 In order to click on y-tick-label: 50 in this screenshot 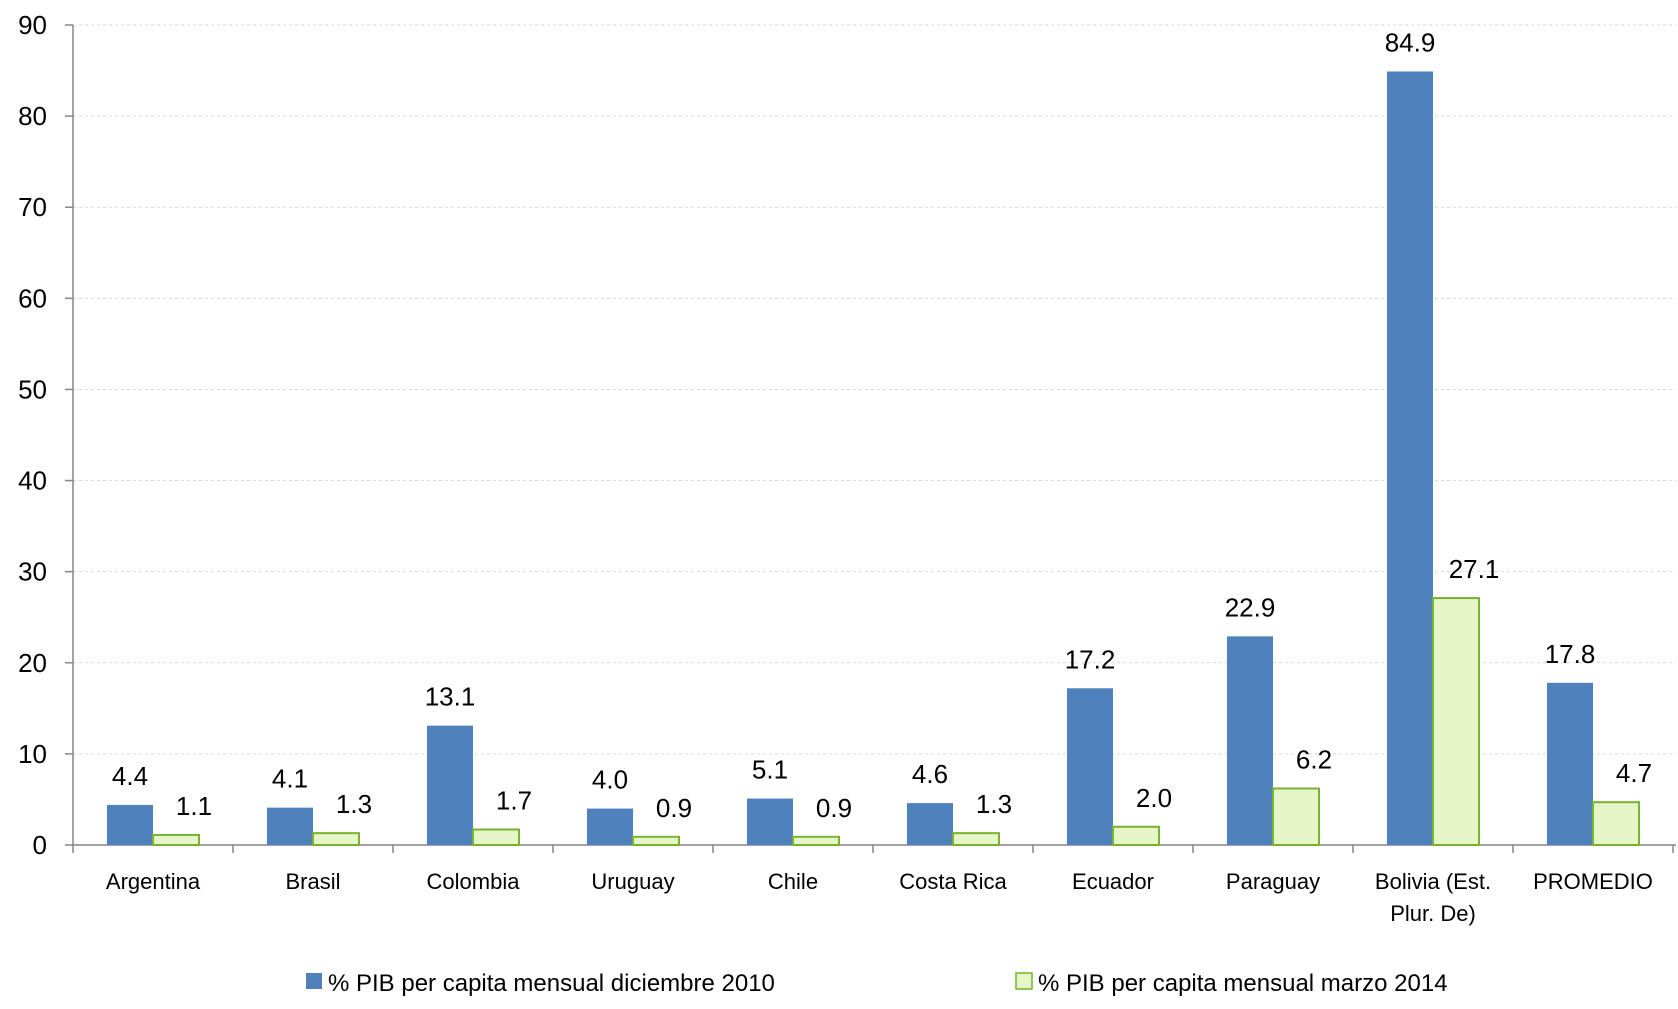, I will do `click(32, 389)`.